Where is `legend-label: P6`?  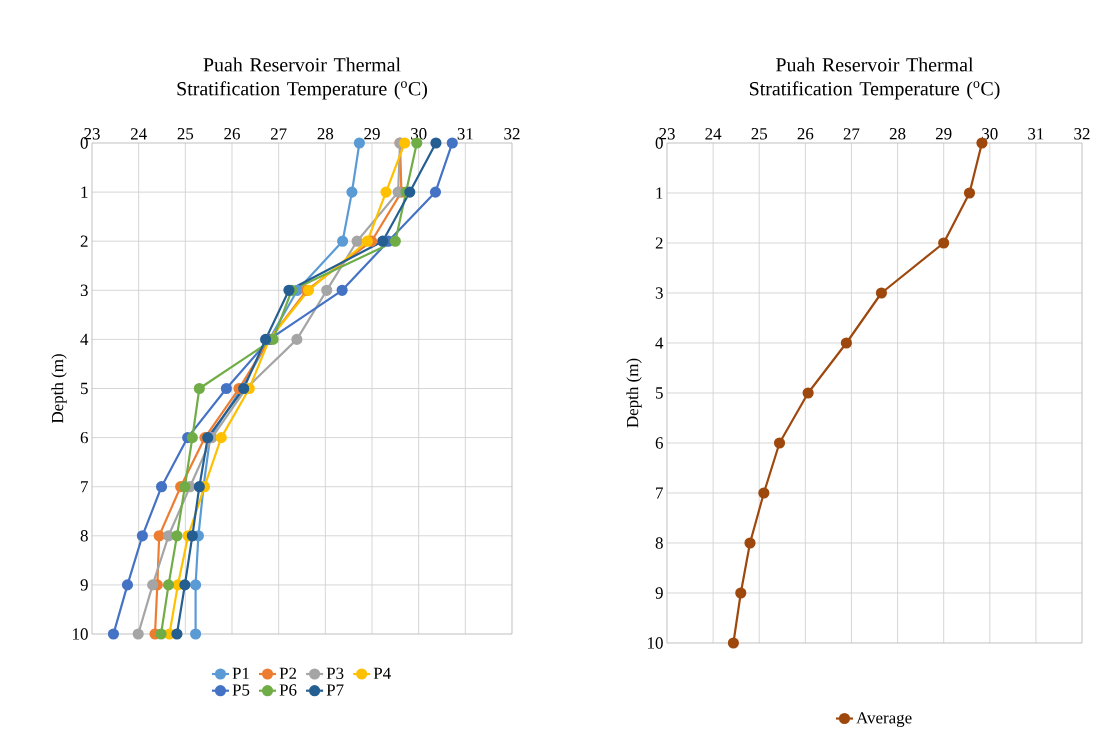 legend-label: P6 is located at coordinates (288, 690).